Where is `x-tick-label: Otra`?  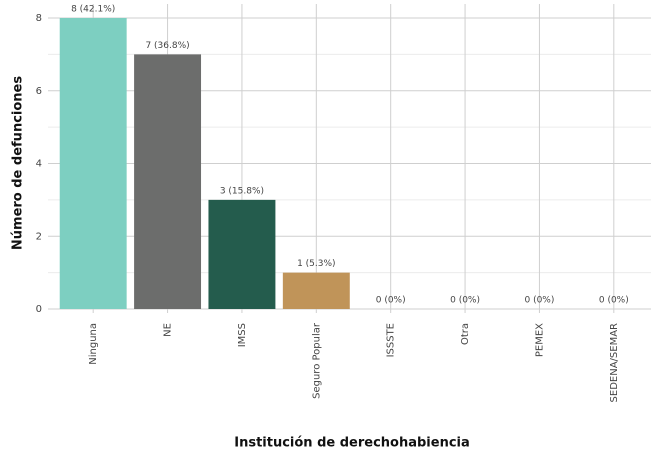 x-tick-label: Otra is located at coordinates (465, 334).